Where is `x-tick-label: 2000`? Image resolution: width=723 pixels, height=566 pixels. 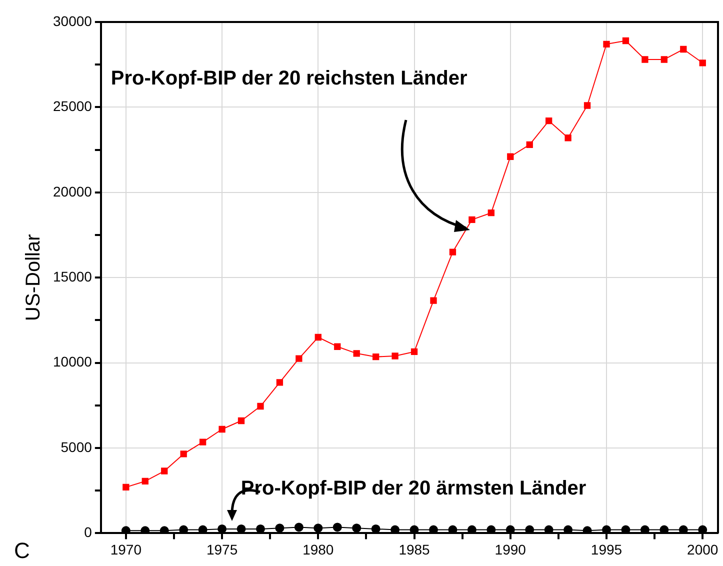
x-tick-label: 2000 is located at coordinates (702, 549).